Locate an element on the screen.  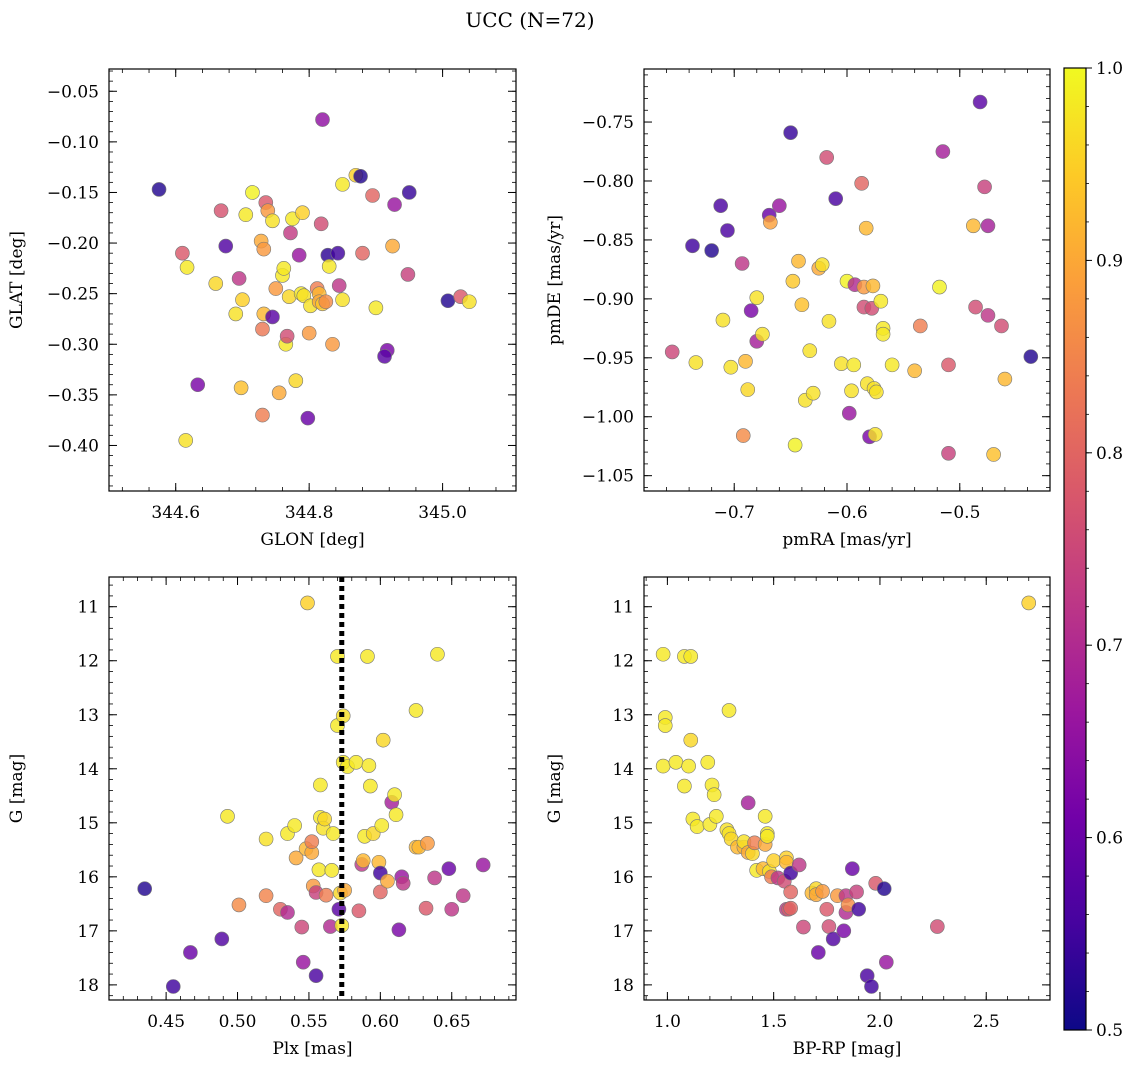
colorbar-tick-label: 0.9 is located at coordinates (1109, 261).